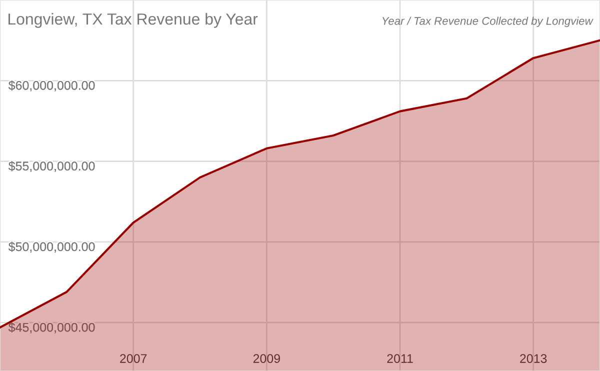 The width and height of the screenshot is (600, 371). What do you see at coordinates (51, 247) in the screenshot?
I see `y-tick-label: $50,000,000.00` at bounding box center [51, 247].